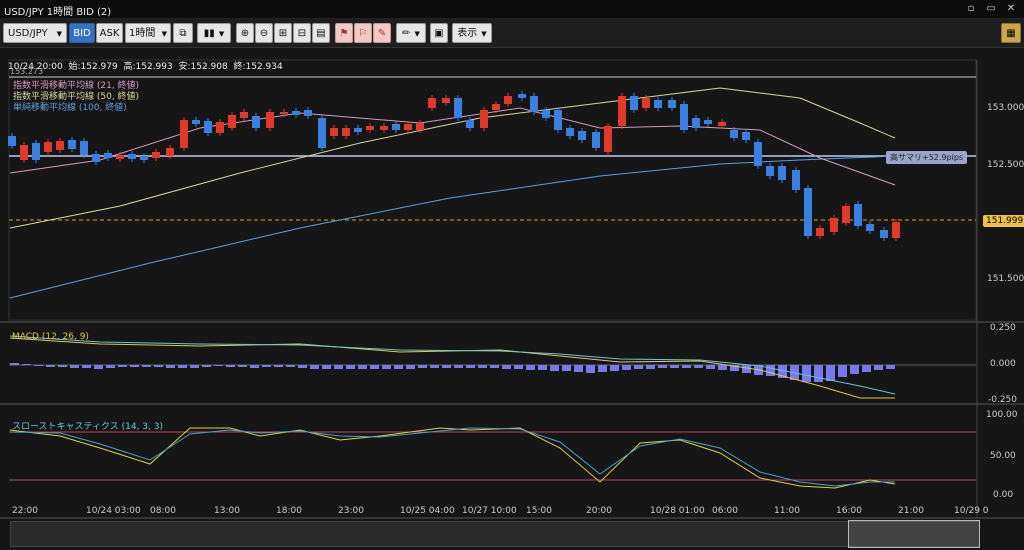  Describe the element at coordinates (971, 511) in the screenshot. I see `time-tick: 10/29 0` at that location.